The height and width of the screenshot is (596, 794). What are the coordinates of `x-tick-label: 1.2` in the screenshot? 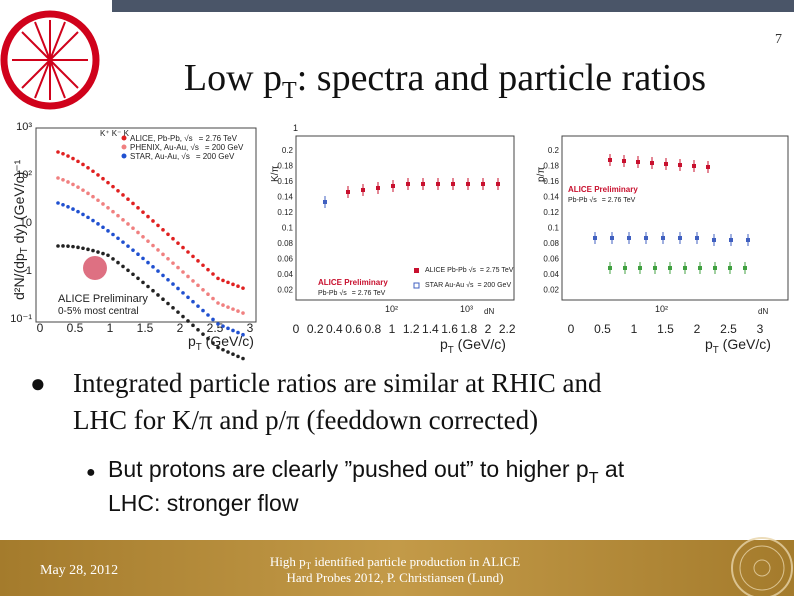 It's located at (411, 329).